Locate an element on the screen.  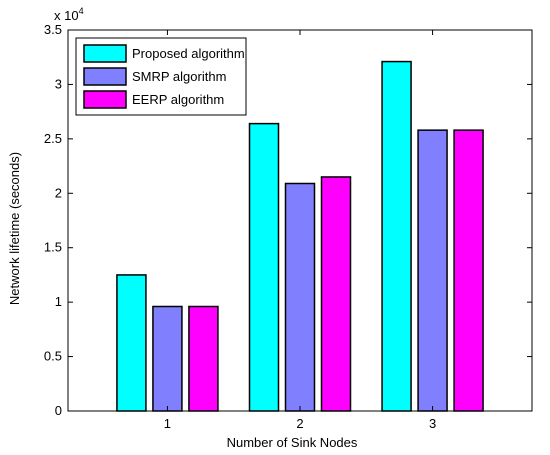
y-tick-label: 0.5 is located at coordinates (53, 356).